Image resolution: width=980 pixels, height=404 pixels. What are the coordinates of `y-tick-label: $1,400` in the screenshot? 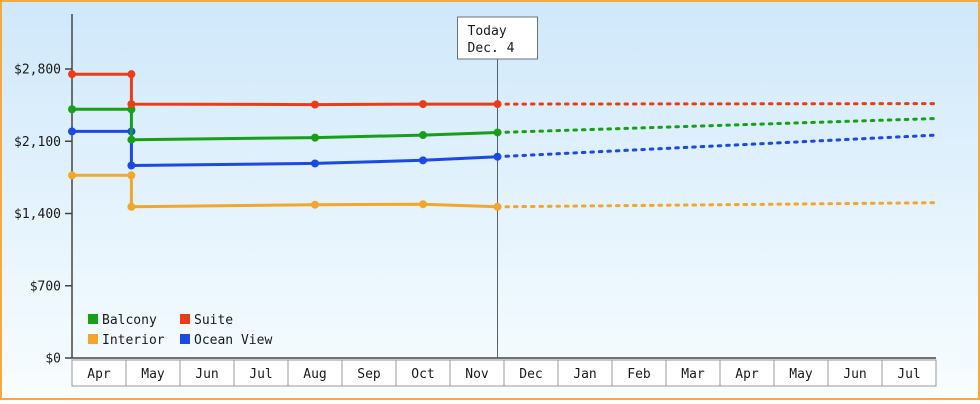 It's located at (37, 214).